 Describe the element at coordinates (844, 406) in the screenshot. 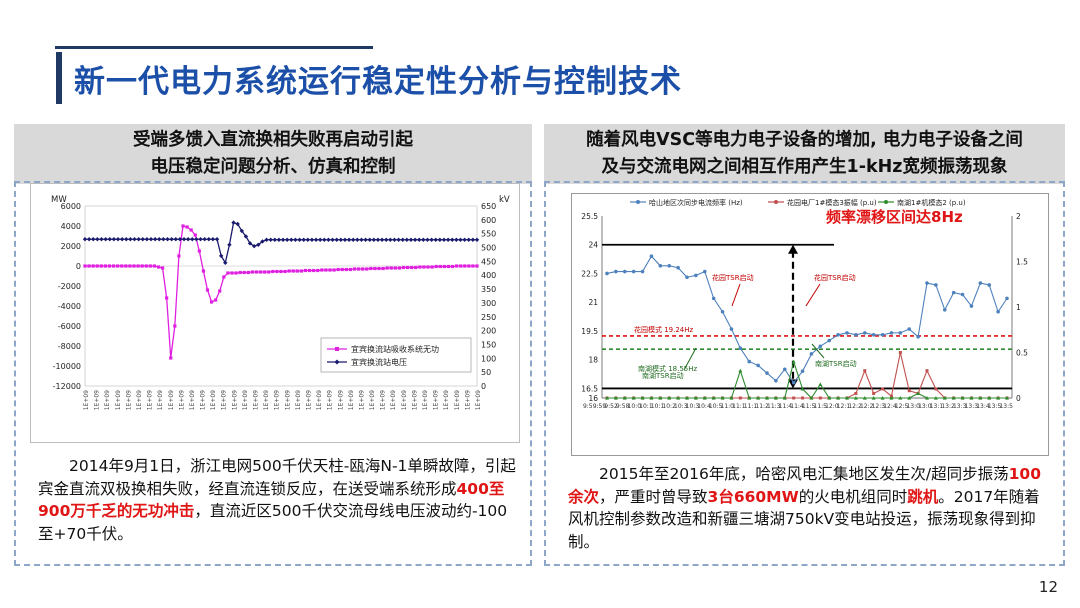

I see `right-x-tick-label: 12:1` at that location.